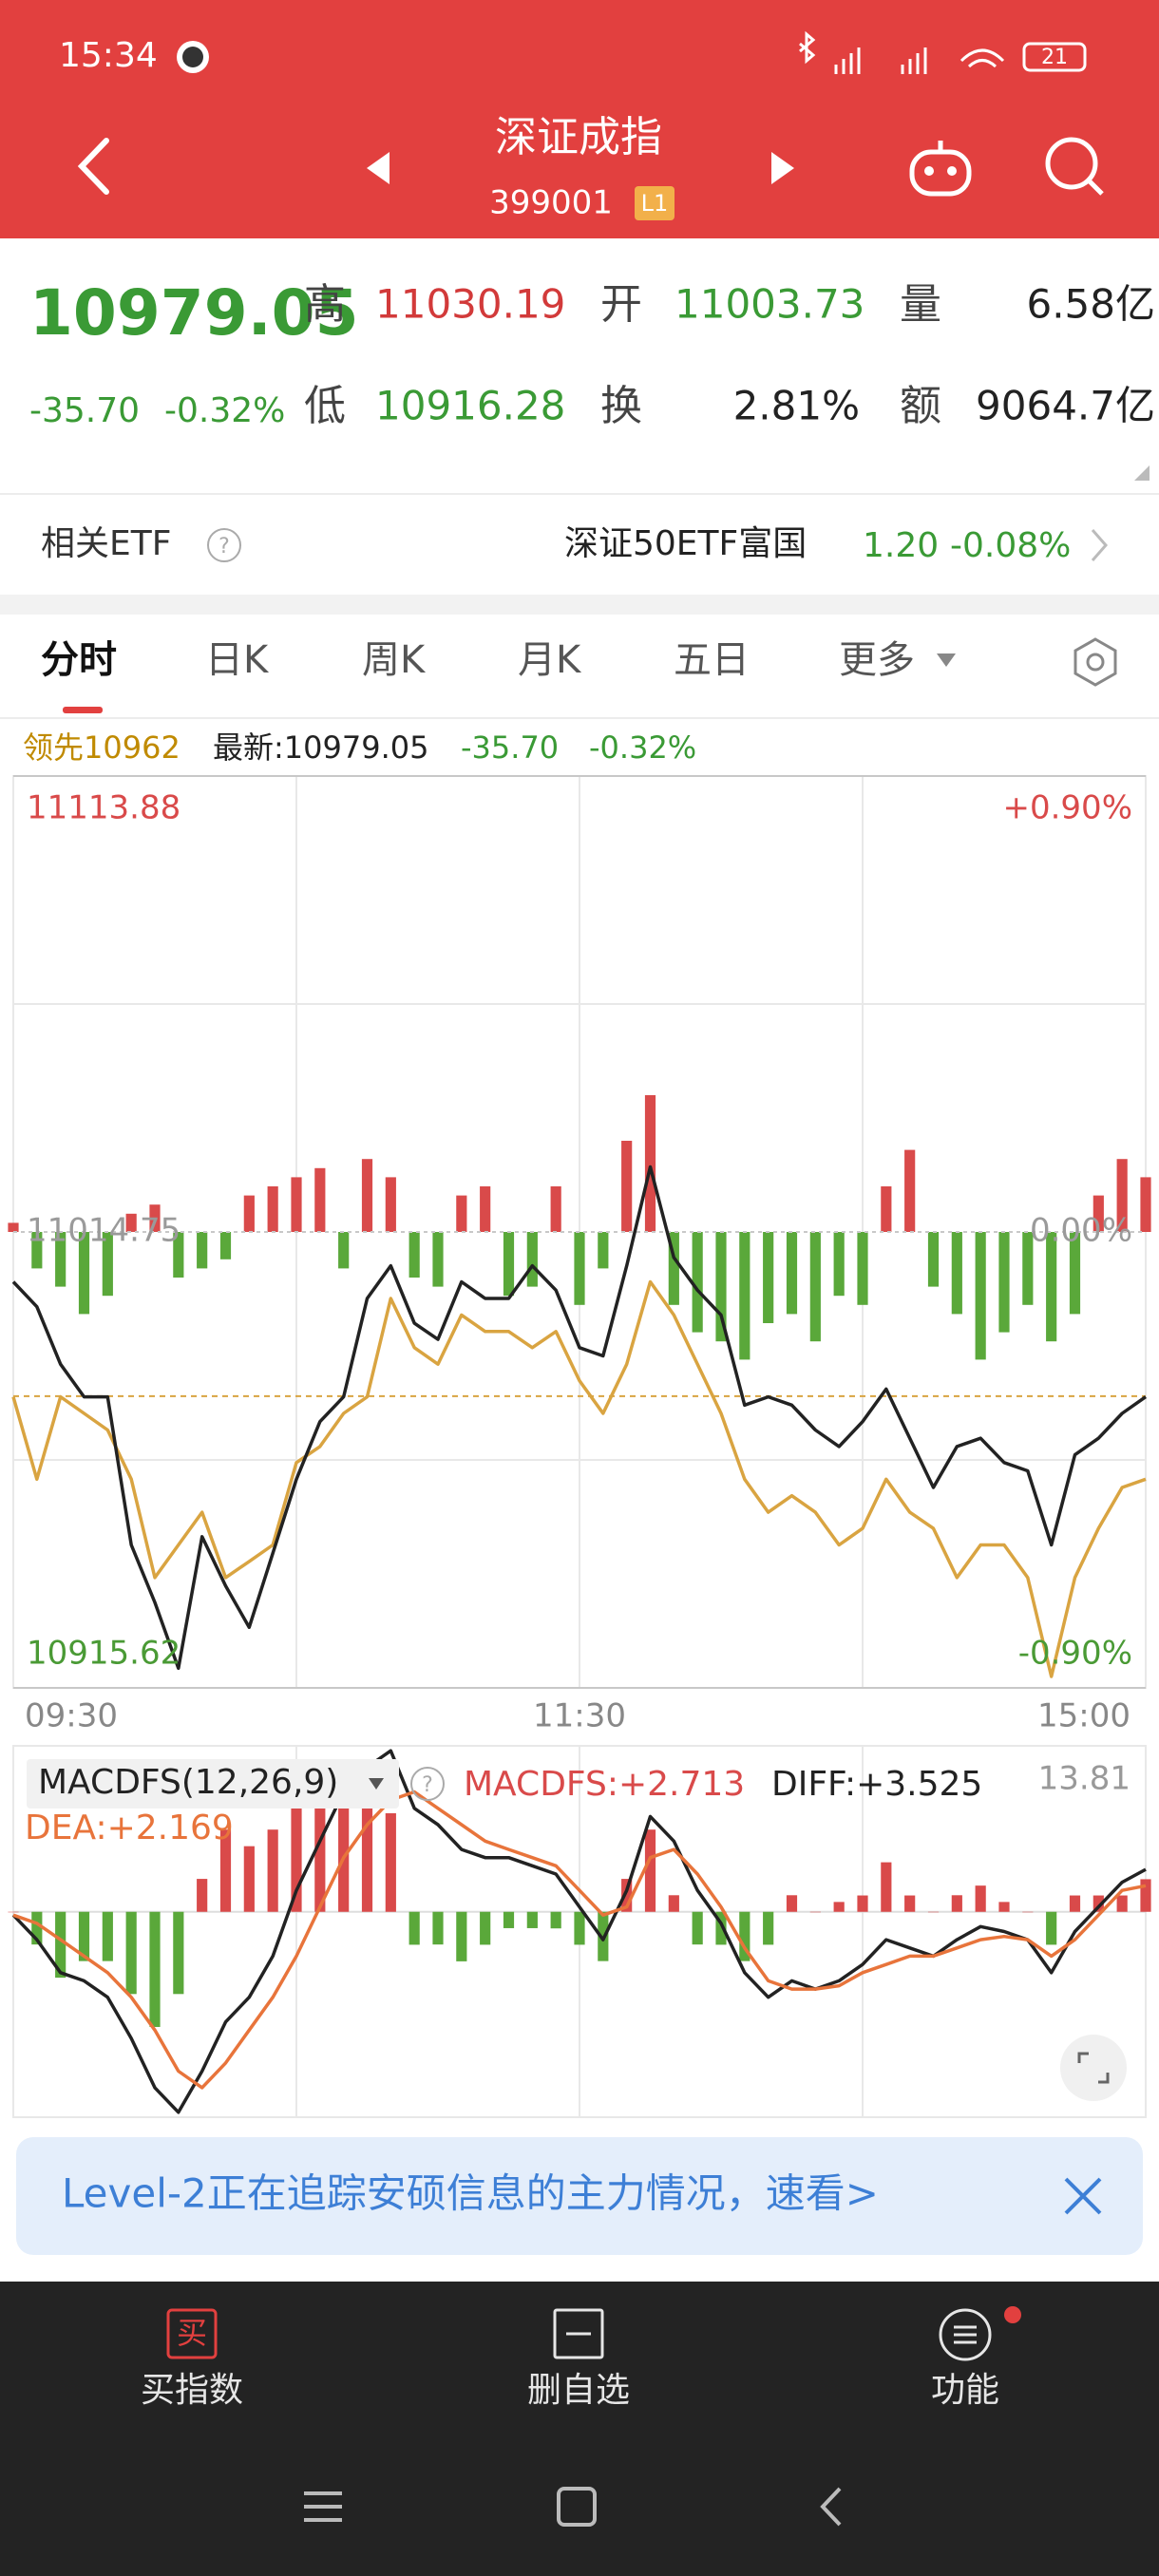 This screenshot has height=2576, width=1159. What do you see at coordinates (831, 2507) in the screenshot?
I see `nav-back` at bounding box center [831, 2507].